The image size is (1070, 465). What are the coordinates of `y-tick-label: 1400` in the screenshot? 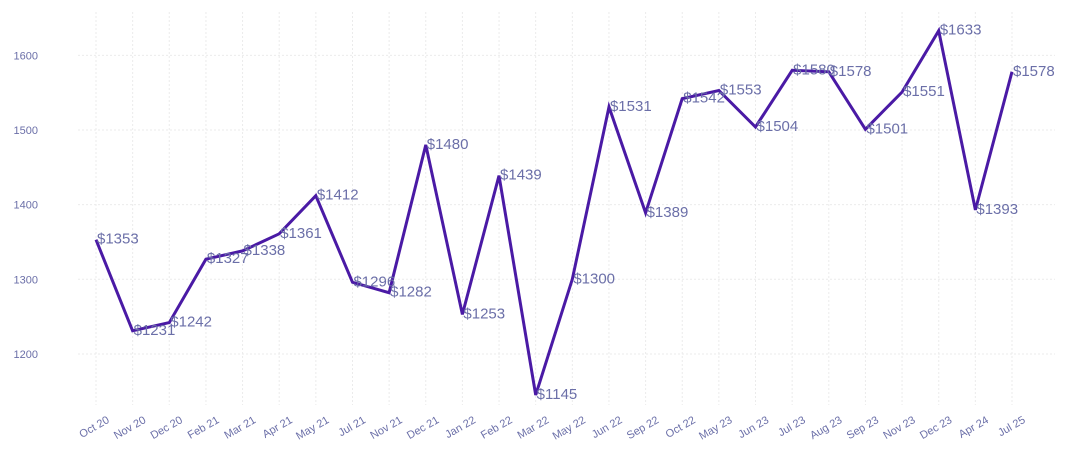 It's located at (26, 206).